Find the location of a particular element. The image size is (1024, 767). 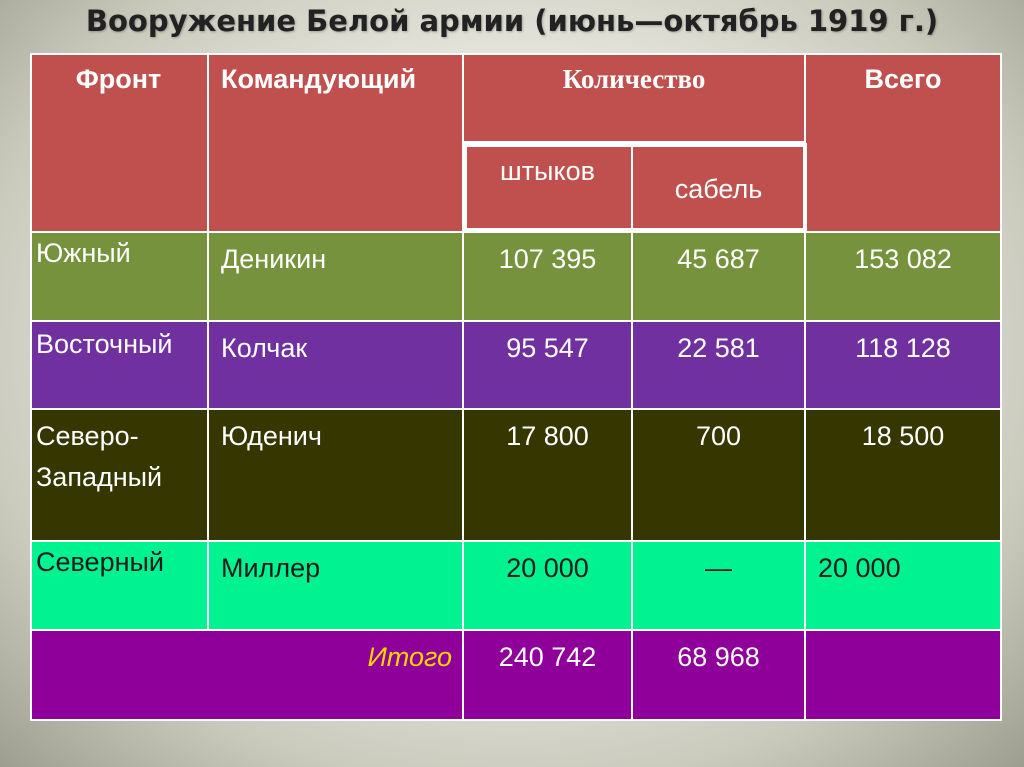

cell-front-northwest: Северо-Западный is located at coordinates (119, 476).